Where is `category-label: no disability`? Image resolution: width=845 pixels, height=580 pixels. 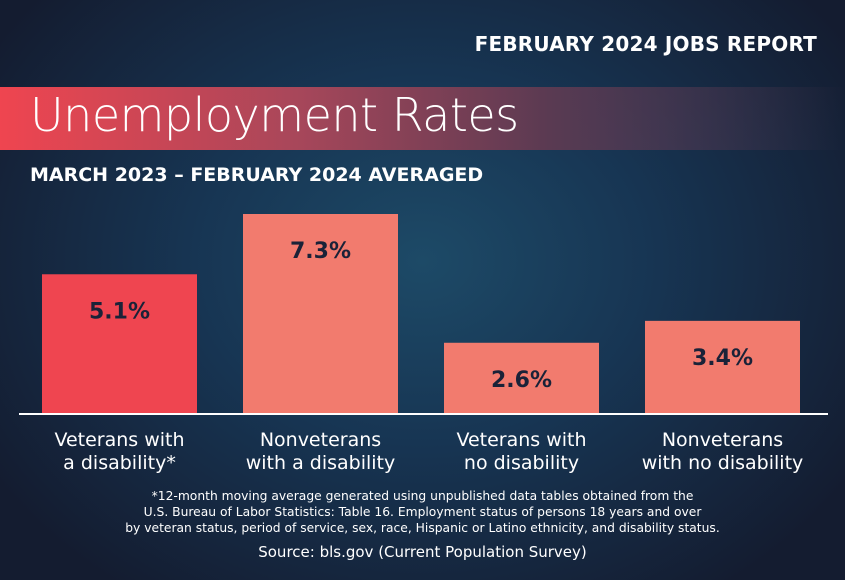
category-label: no disability is located at coordinates (521, 463).